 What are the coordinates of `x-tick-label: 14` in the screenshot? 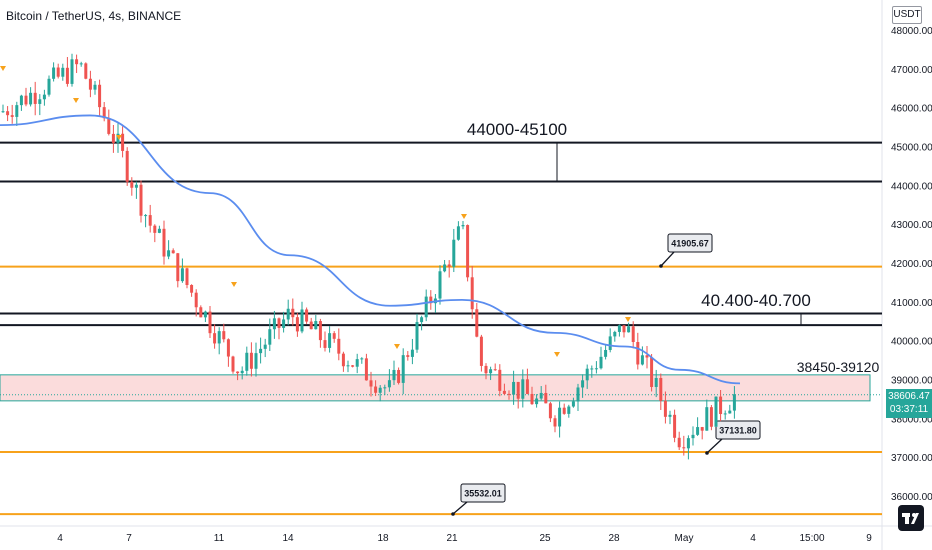 It's located at (288, 538).